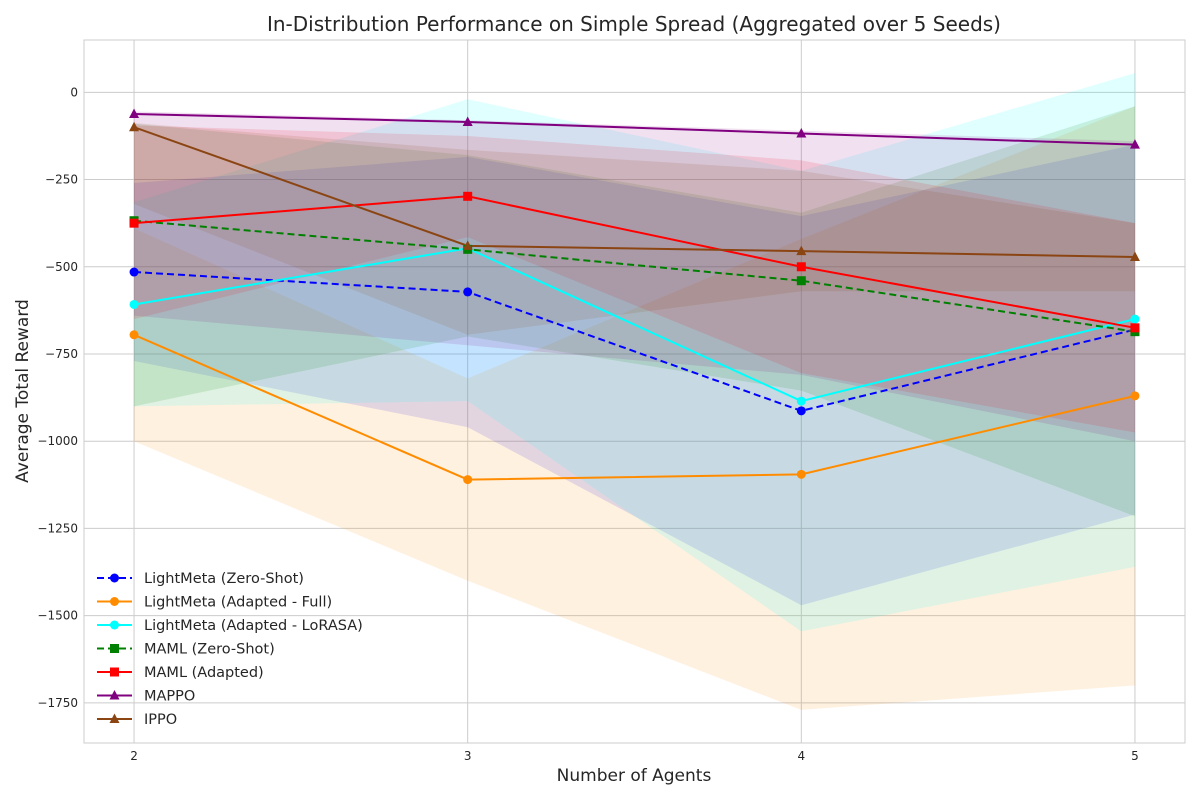 This screenshot has width=1200, height=800. Describe the element at coordinates (57, 616) in the screenshot. I see `y-tick-label: −1500` at that location.